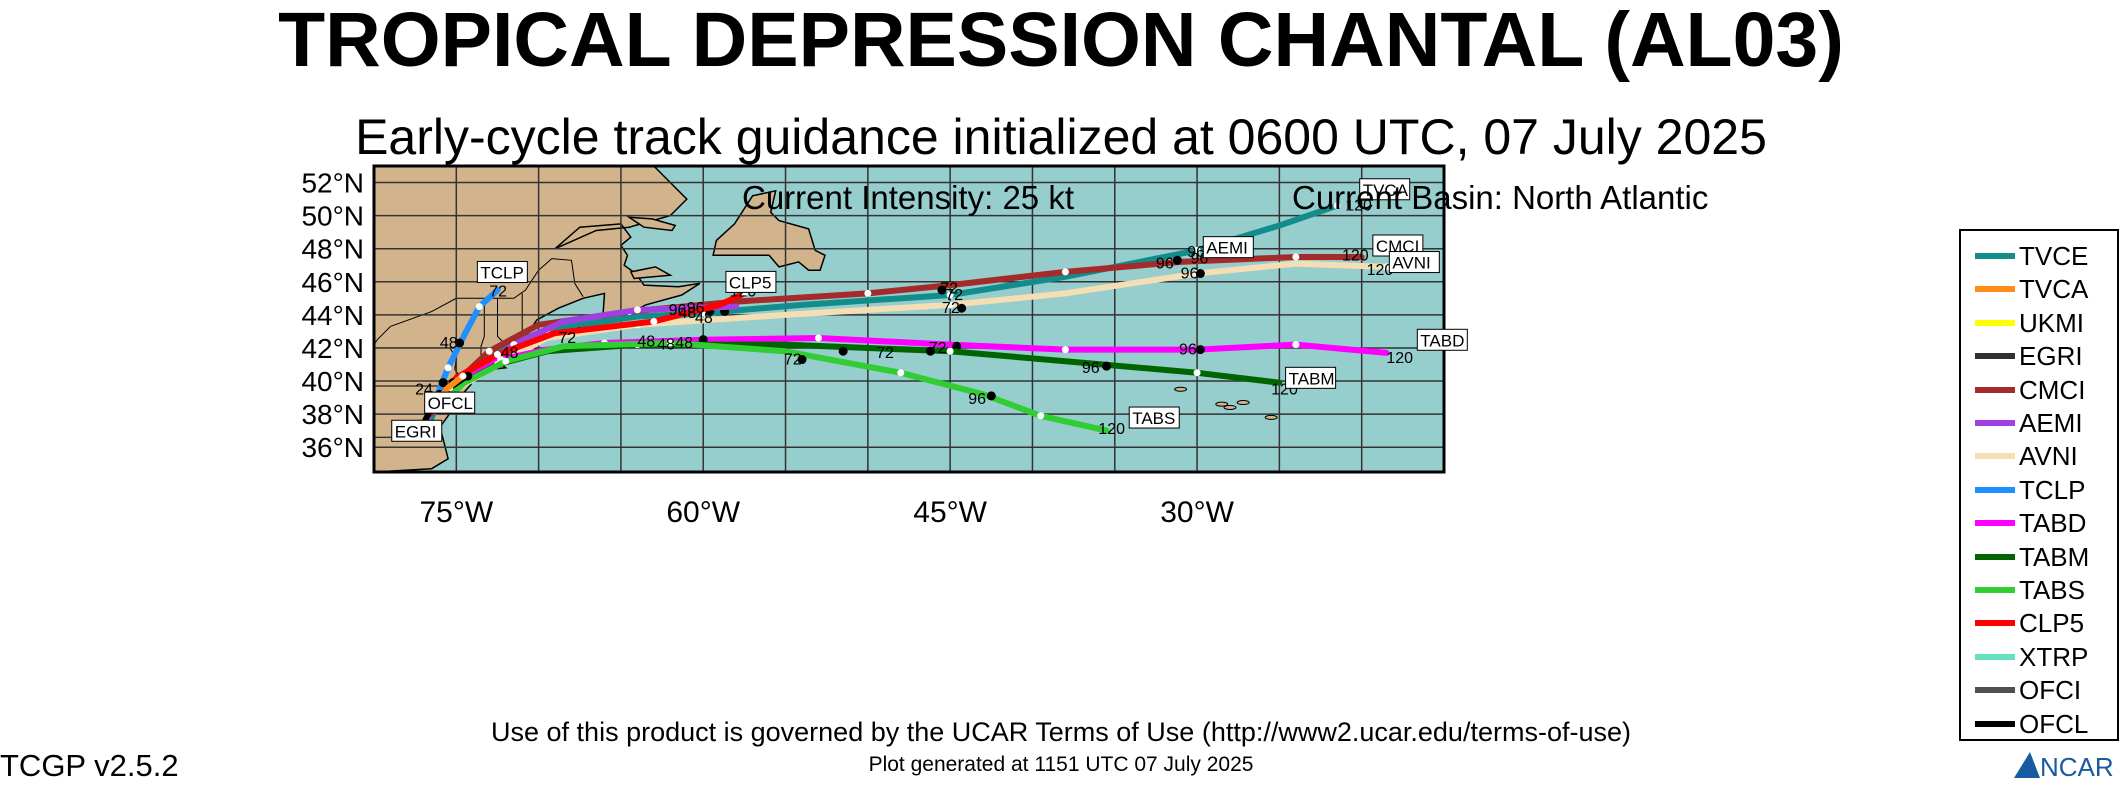  What do you see at coordinates (2054, 656) in the screenshot?
I see `legend-label: XTRP` at bounding box center [2054, 656].